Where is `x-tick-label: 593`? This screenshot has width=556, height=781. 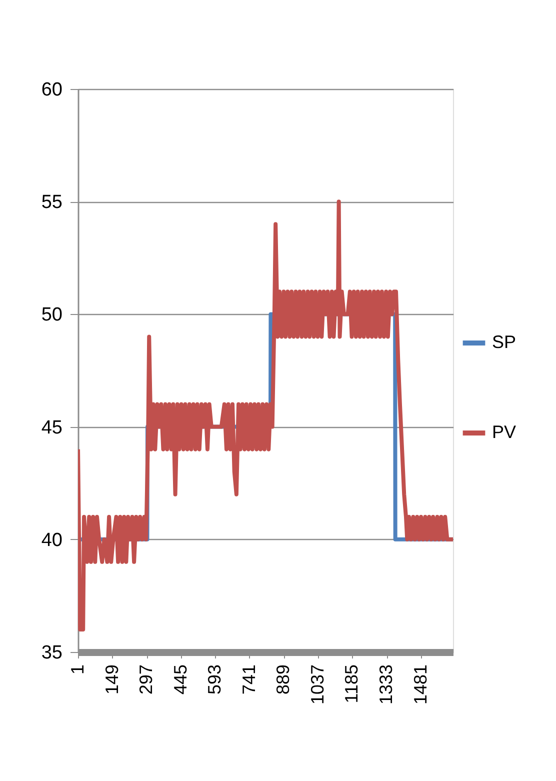 x-tick-label: 593 is located at coordinates (214, 679).